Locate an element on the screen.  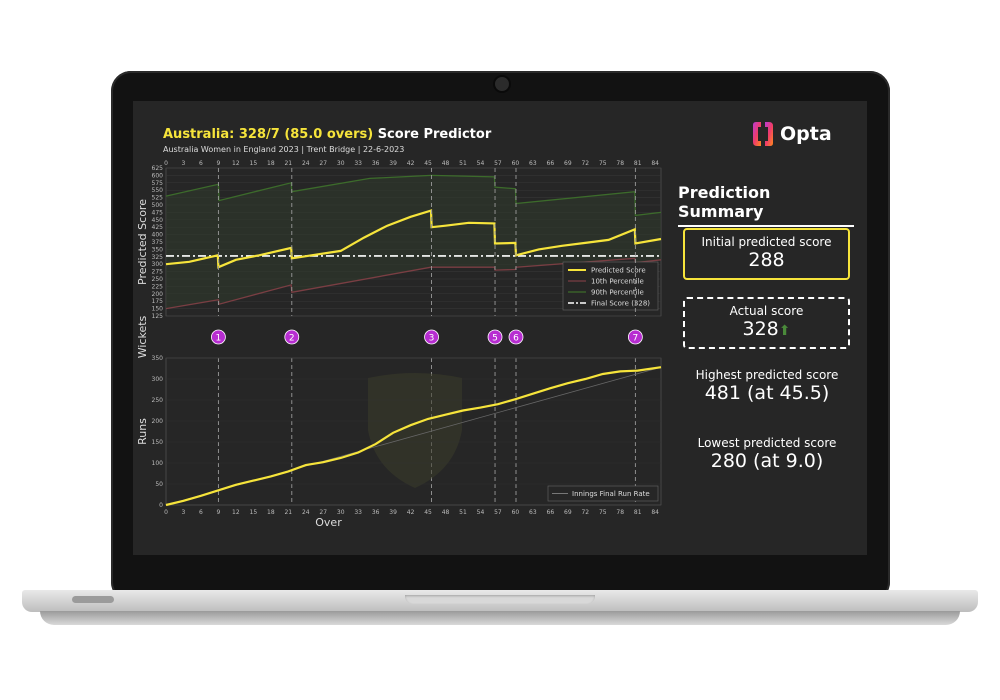
top-y-tick-label: 450 is located at coordinates (158, 220).